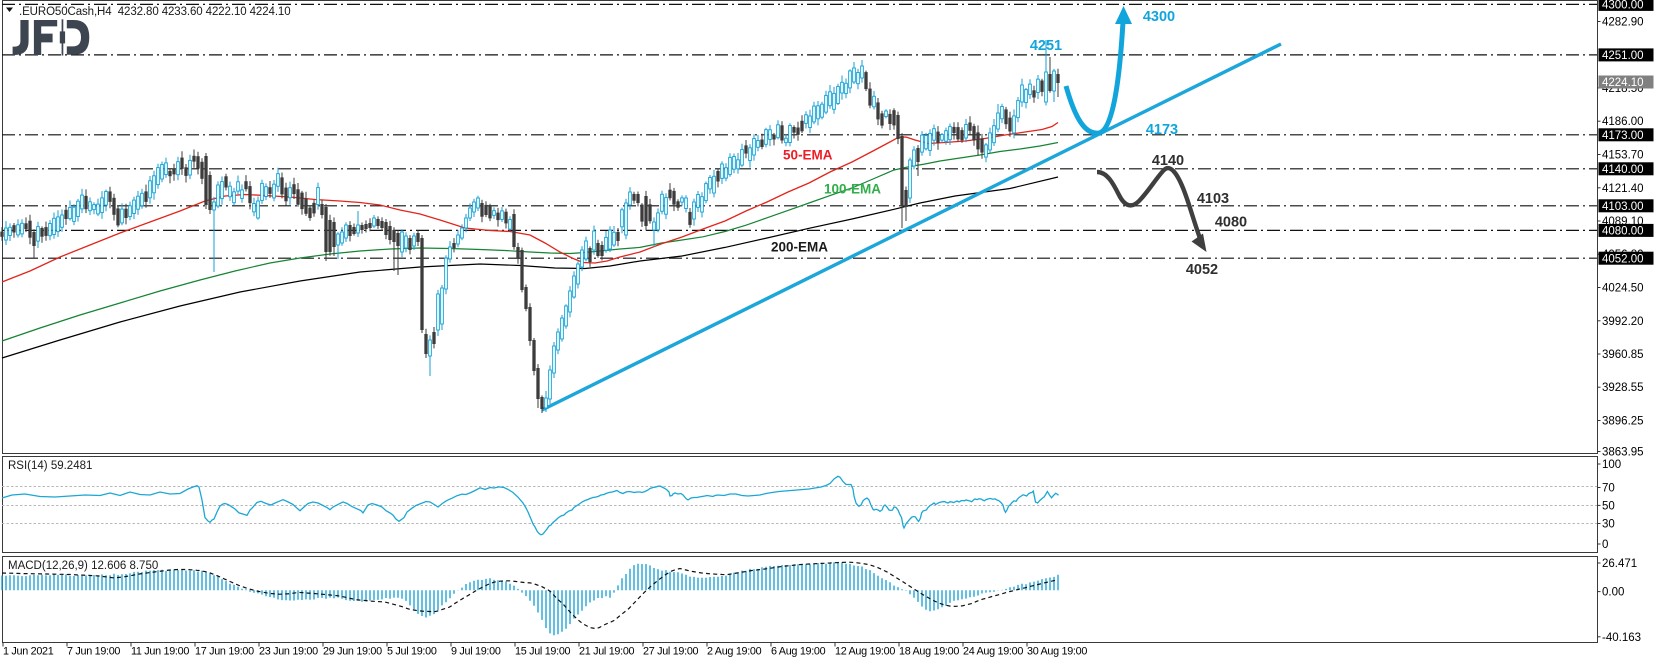 This screenshot has width=1655, height=667. Describe the element at coordinates (160, 652) in the screenshot. I see `svg-text: 11 Jun 19:00` at that location.